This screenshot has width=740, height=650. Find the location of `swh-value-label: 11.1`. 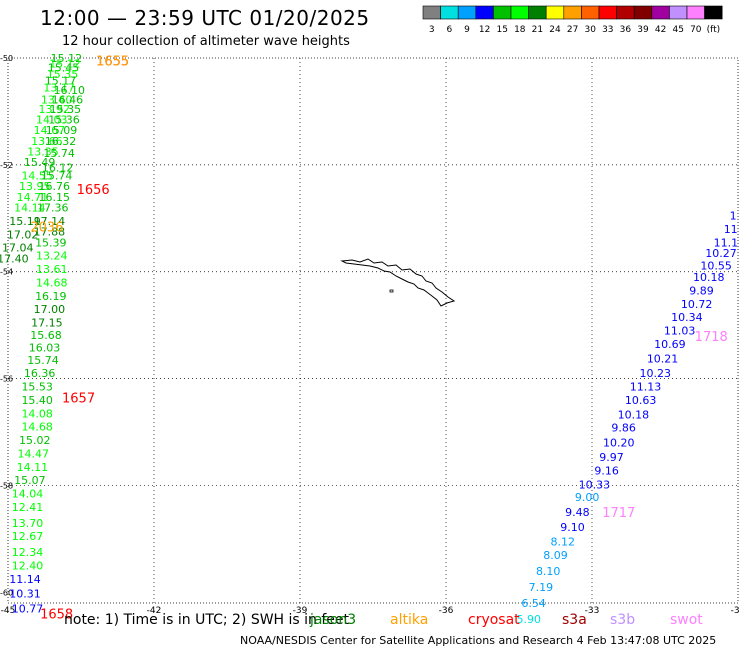

swh-value-label: 11.1 is located at coordinates (726, 242).